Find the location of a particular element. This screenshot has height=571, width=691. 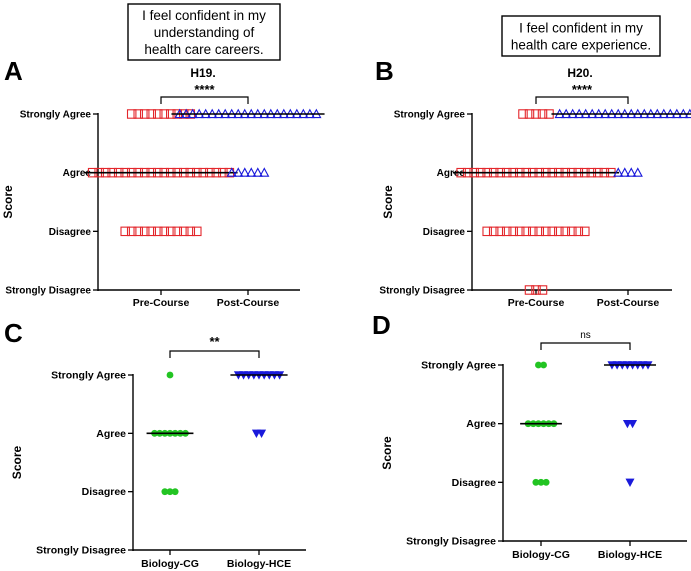

panel-letter: B is located at coordinates (384, 71).